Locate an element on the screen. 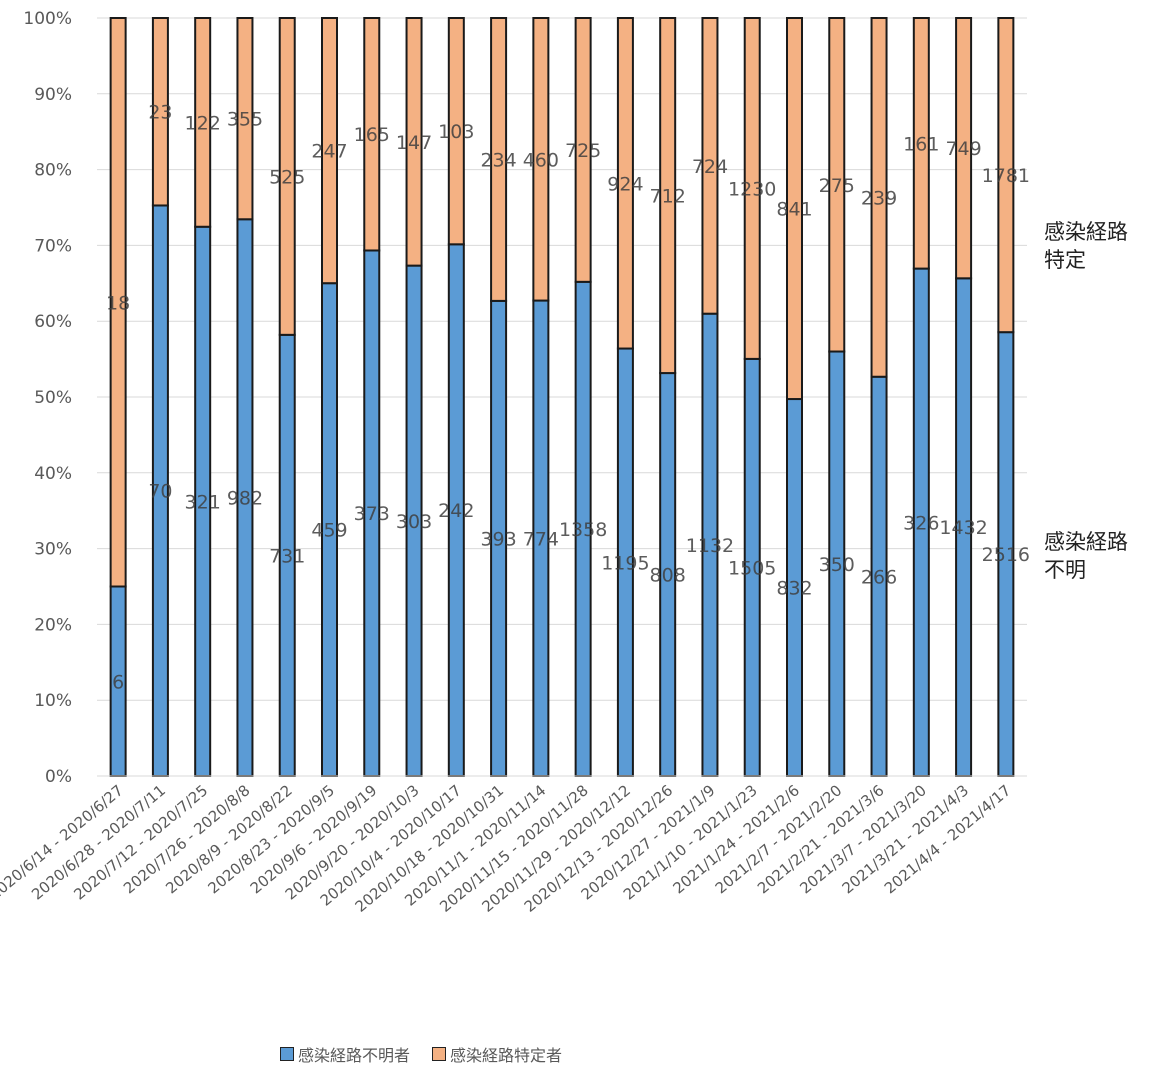 The image size is (1156, 1070). data-label-identified: 239 is located at coordinates (879, 198).